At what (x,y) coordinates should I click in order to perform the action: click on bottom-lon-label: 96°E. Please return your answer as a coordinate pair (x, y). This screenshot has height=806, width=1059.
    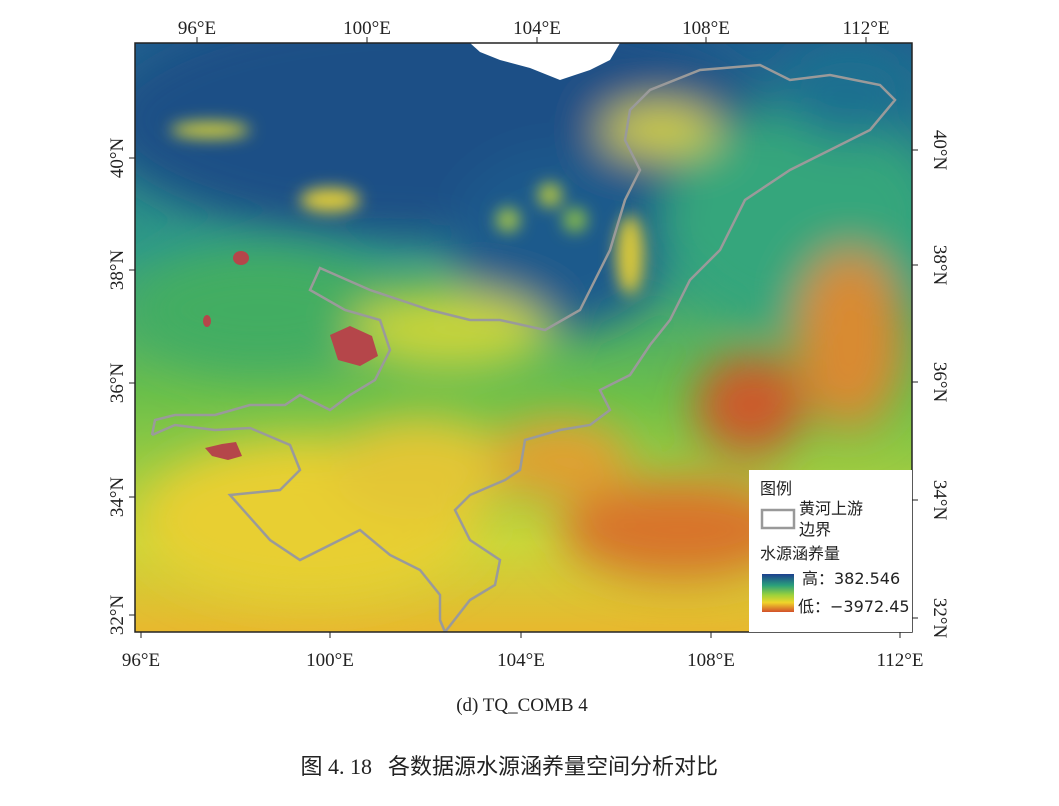
    Looking at the image, I should click on (141, 660).